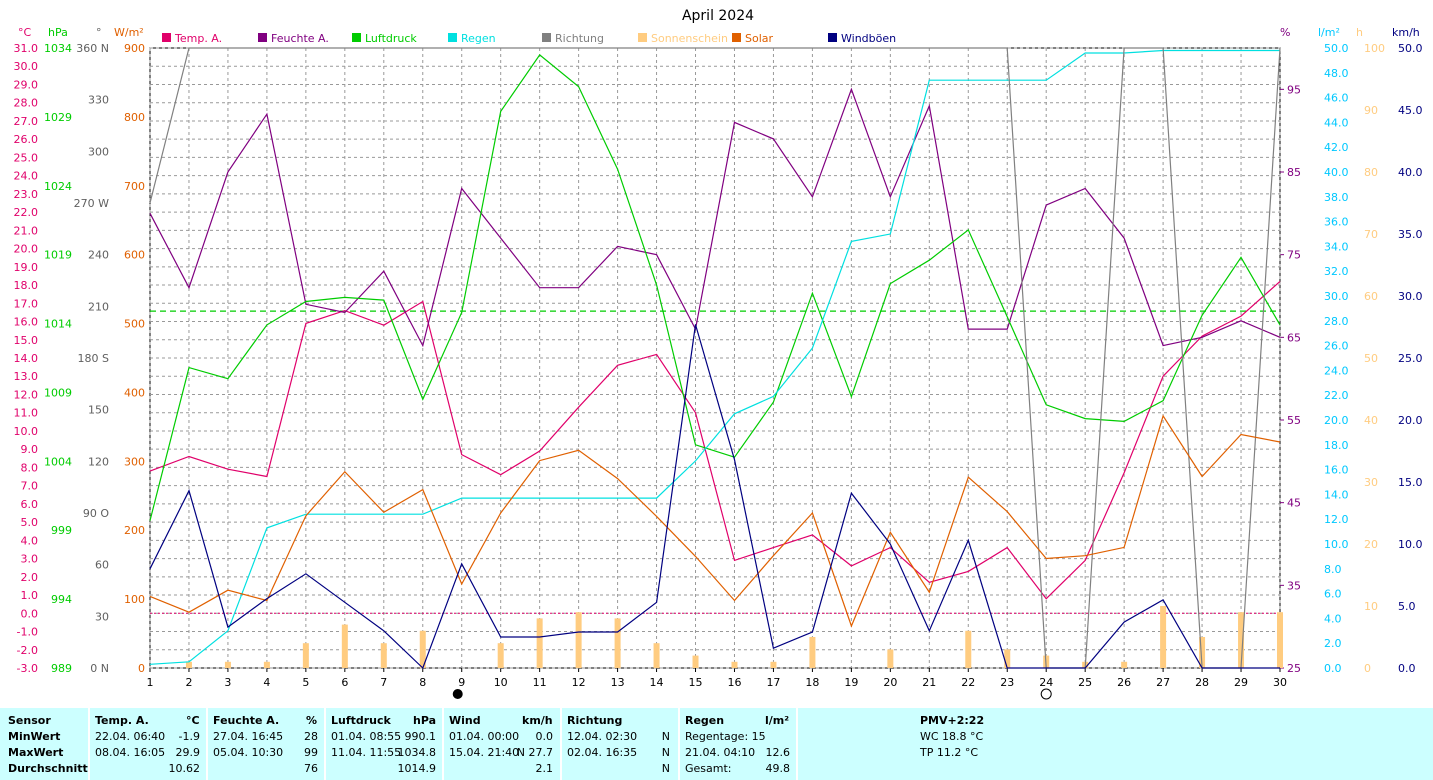 The image size is (1433, 780). What do you see at coordinates (1294, 337) in the screenshot?
I see `humidity-tick-label: 65` at bounding box center [1294, 337].